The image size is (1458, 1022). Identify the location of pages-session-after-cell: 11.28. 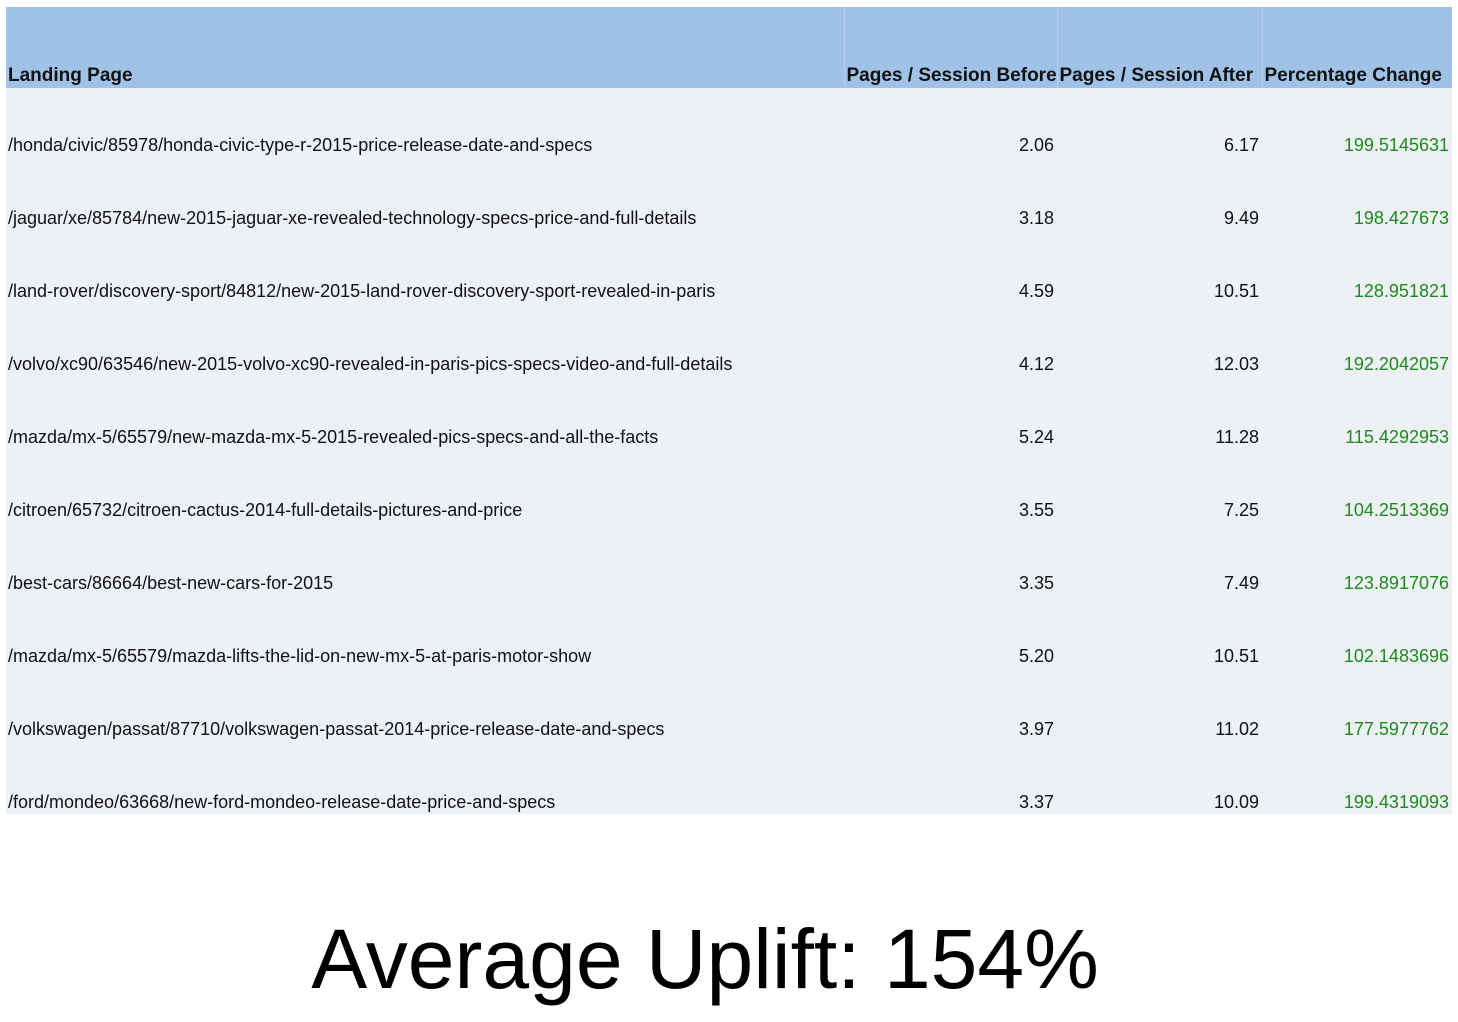
(1159, 412).